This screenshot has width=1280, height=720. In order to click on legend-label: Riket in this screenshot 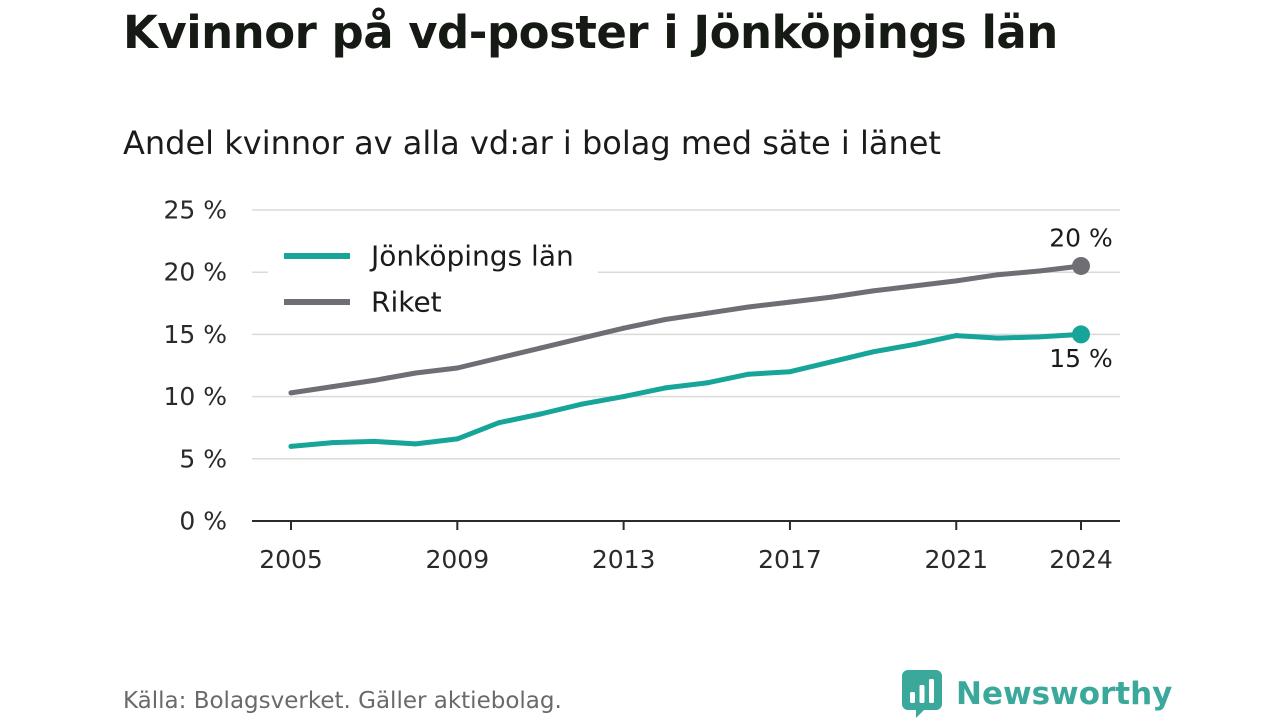, I will do `click(406, 302)`.